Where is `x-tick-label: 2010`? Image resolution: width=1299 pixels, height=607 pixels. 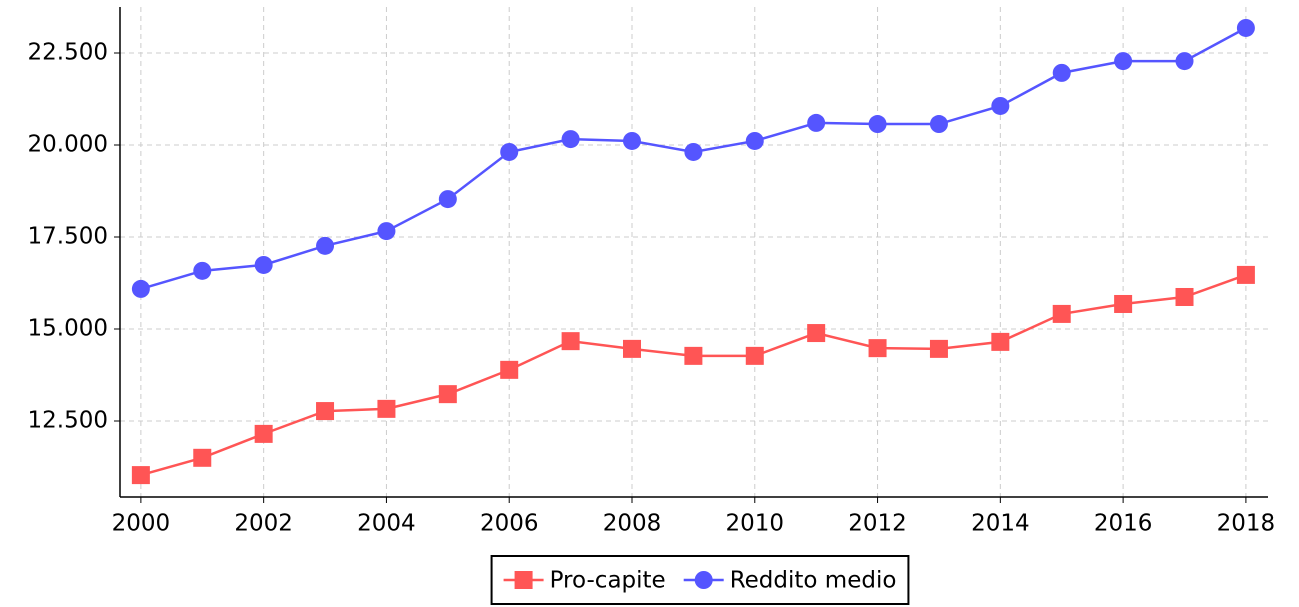
x-tick-label: 2010 is located at coordinates (755, 524).